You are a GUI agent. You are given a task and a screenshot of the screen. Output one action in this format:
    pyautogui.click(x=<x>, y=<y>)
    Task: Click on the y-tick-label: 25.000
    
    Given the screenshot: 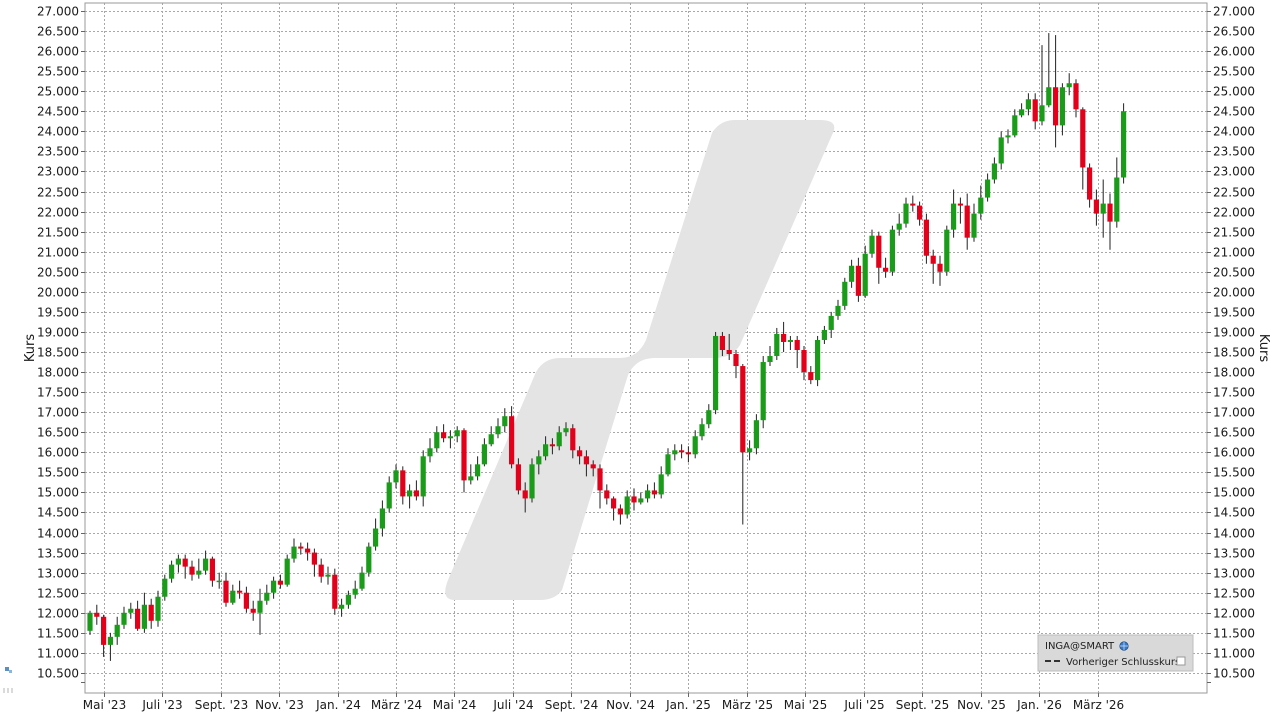 What is the action you would take?
    pyautogui.click(x=1234, y=92)
    